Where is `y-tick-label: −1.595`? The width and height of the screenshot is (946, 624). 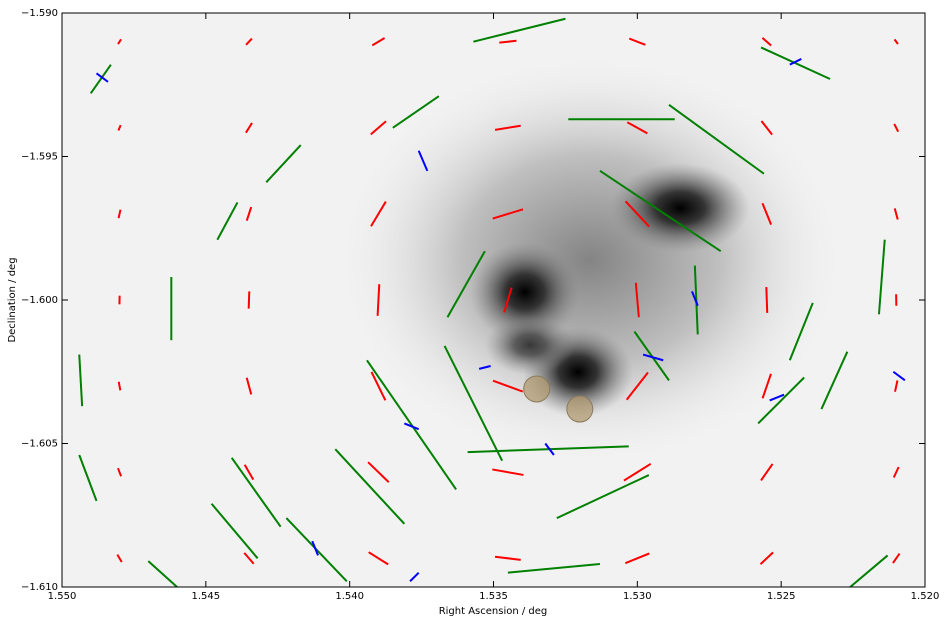 y-tick-label: −1.595 is located at coordinates (39, 157).